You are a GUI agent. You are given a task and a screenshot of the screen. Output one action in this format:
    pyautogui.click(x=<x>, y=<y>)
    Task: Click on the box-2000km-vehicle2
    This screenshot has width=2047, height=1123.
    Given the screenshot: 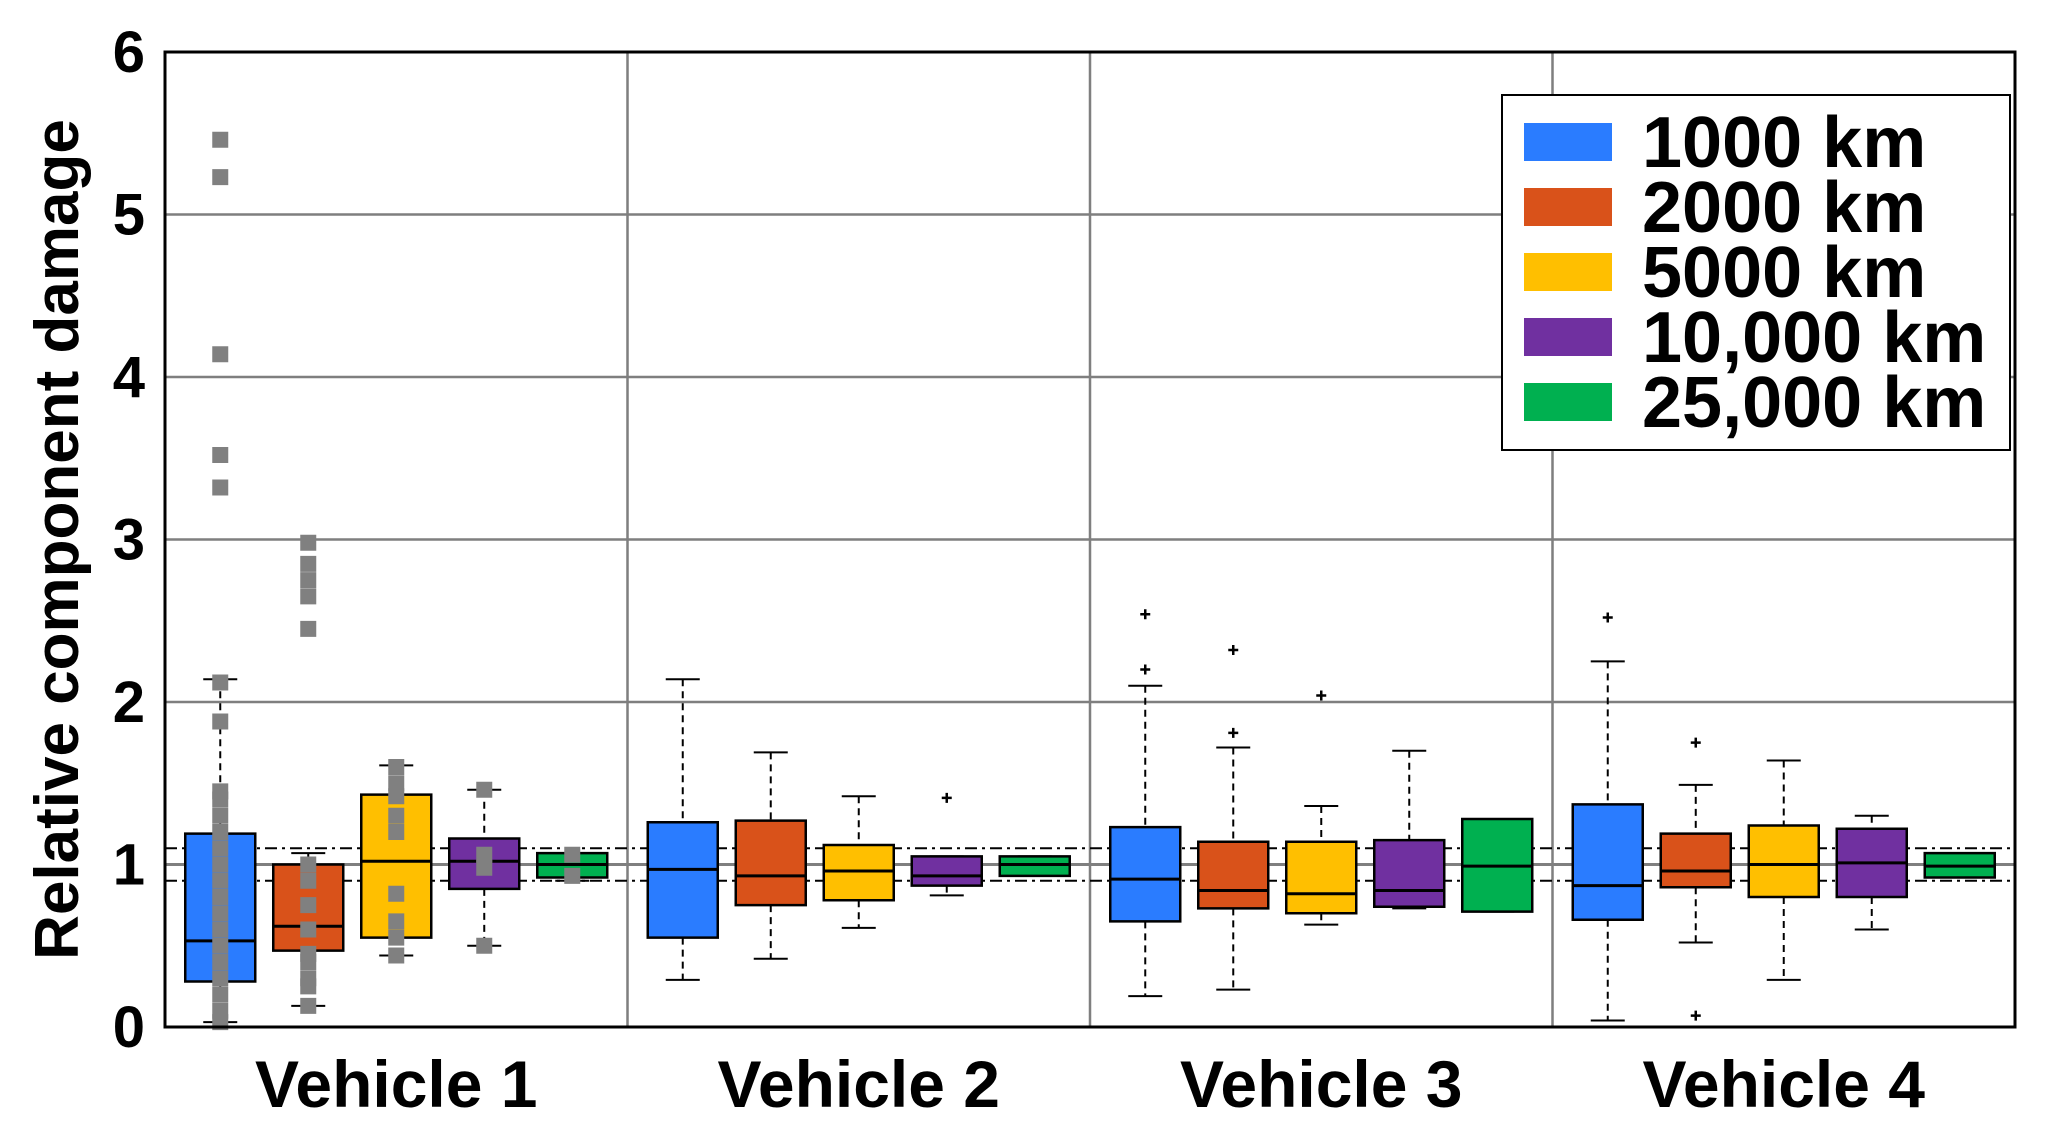 What is the action you would take?
    pyautogui.click(x=770, y=855)
    